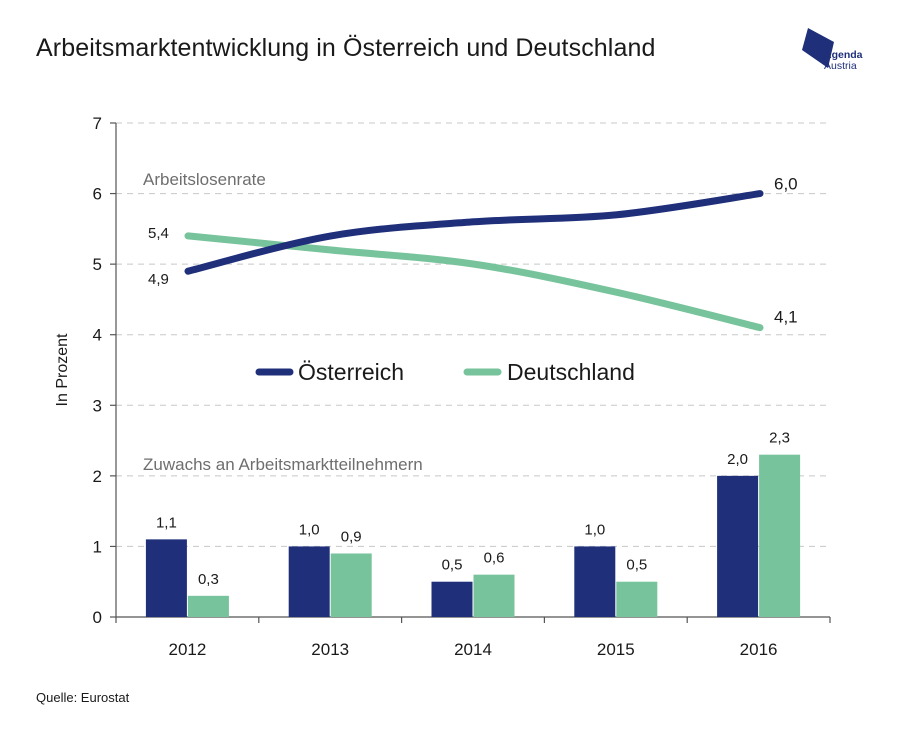  I want to click on line-start-label-oesterreich: 4,9, so click(158, 279).